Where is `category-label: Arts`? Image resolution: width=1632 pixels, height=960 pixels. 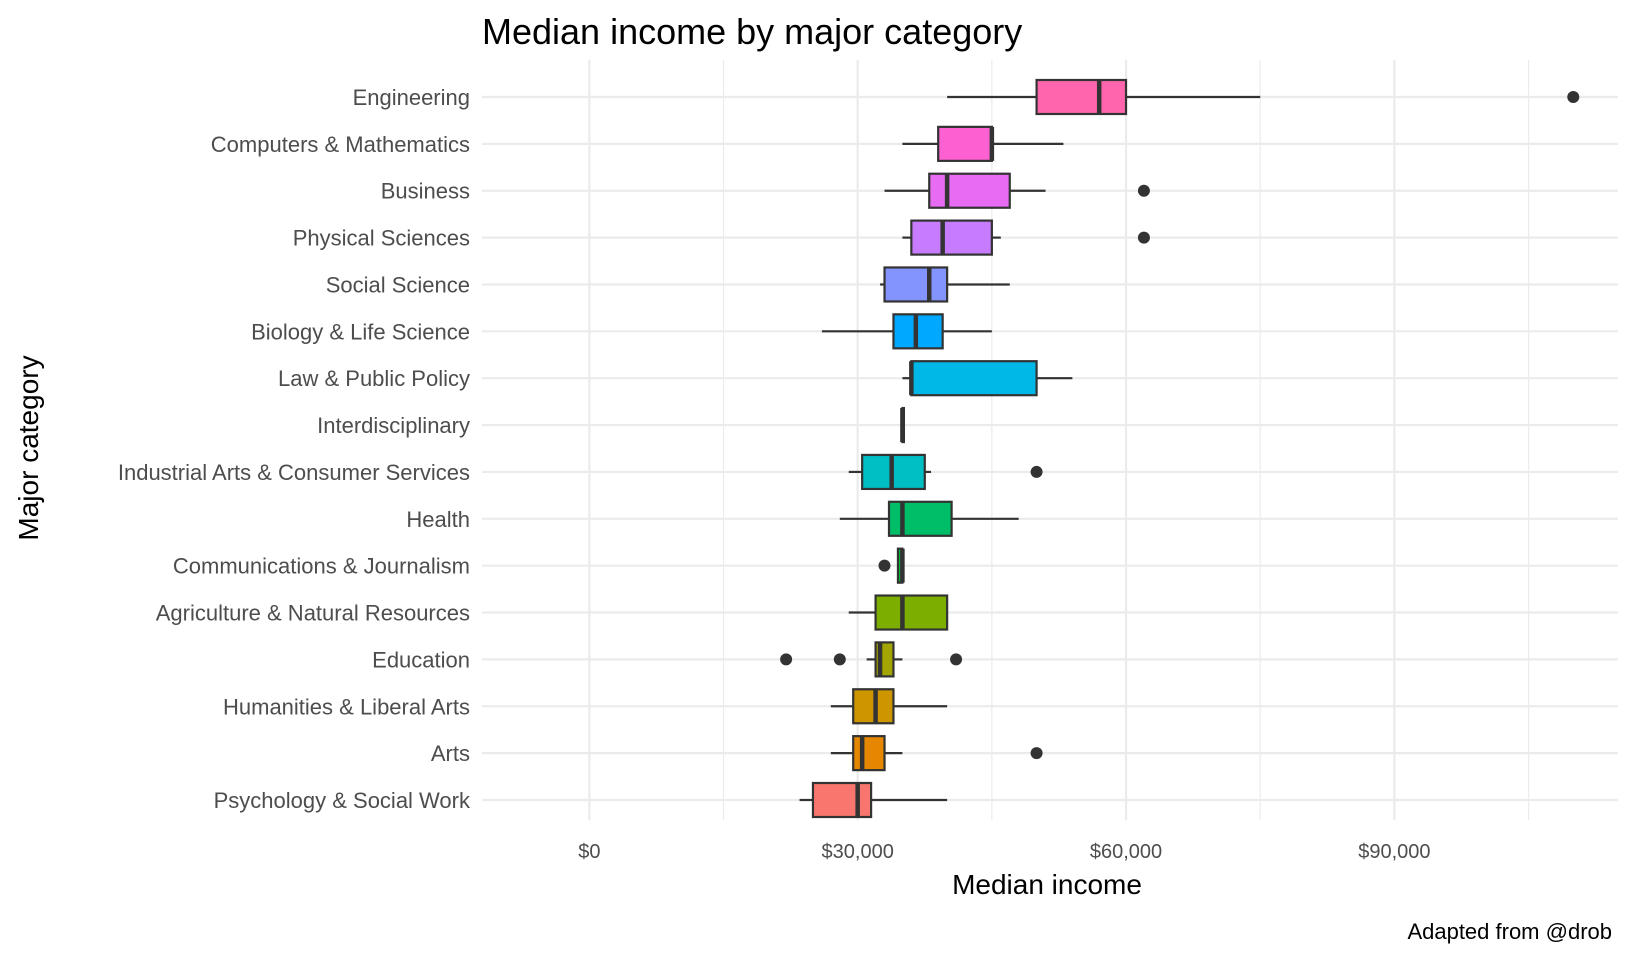 category-label: Arts is located at coordinates (450, 753).